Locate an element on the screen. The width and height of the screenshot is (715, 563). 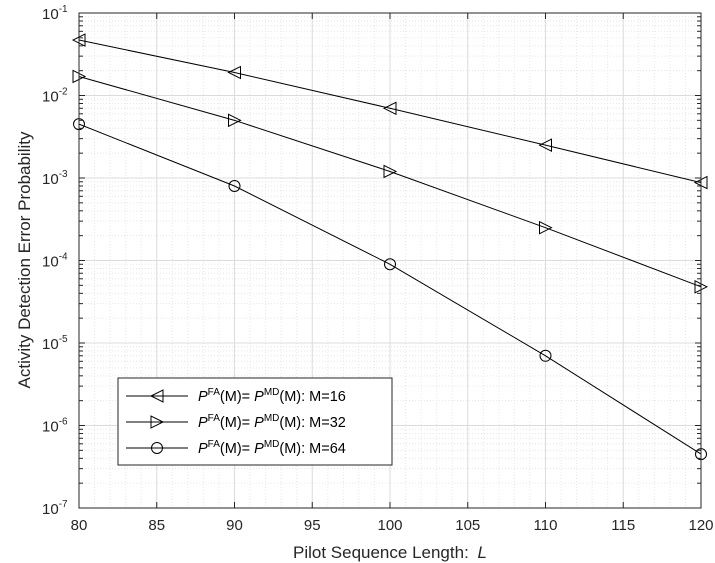
y-tick-label: 10⁻⁷ is located at coordinates (55, 508).